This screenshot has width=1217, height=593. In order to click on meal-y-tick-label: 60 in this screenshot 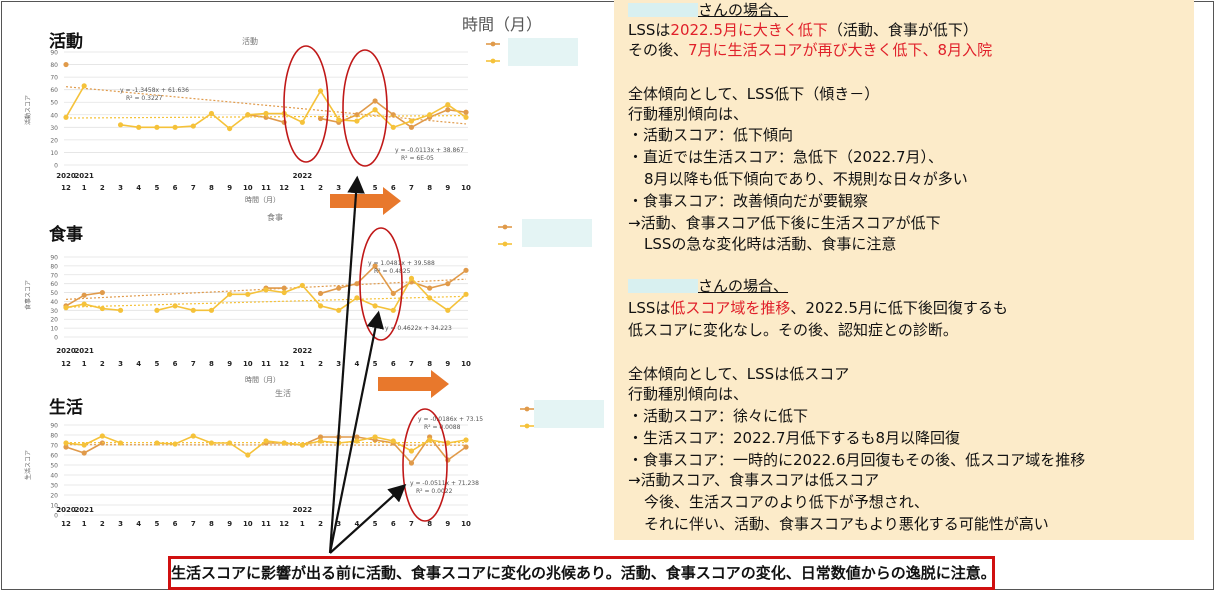, I will do `click(54, 284)`.